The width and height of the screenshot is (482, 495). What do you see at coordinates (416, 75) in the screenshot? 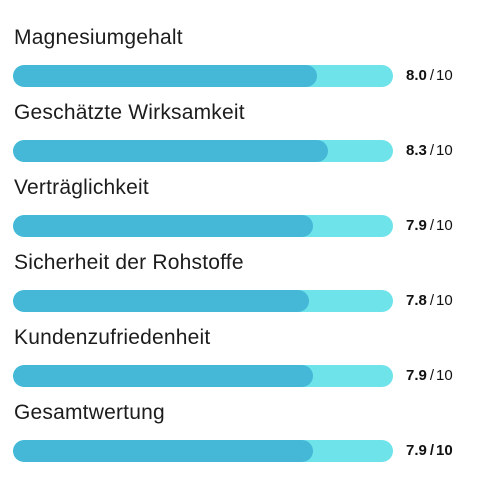
I see `score-value: 8.0` at bounding box center [416, 75].